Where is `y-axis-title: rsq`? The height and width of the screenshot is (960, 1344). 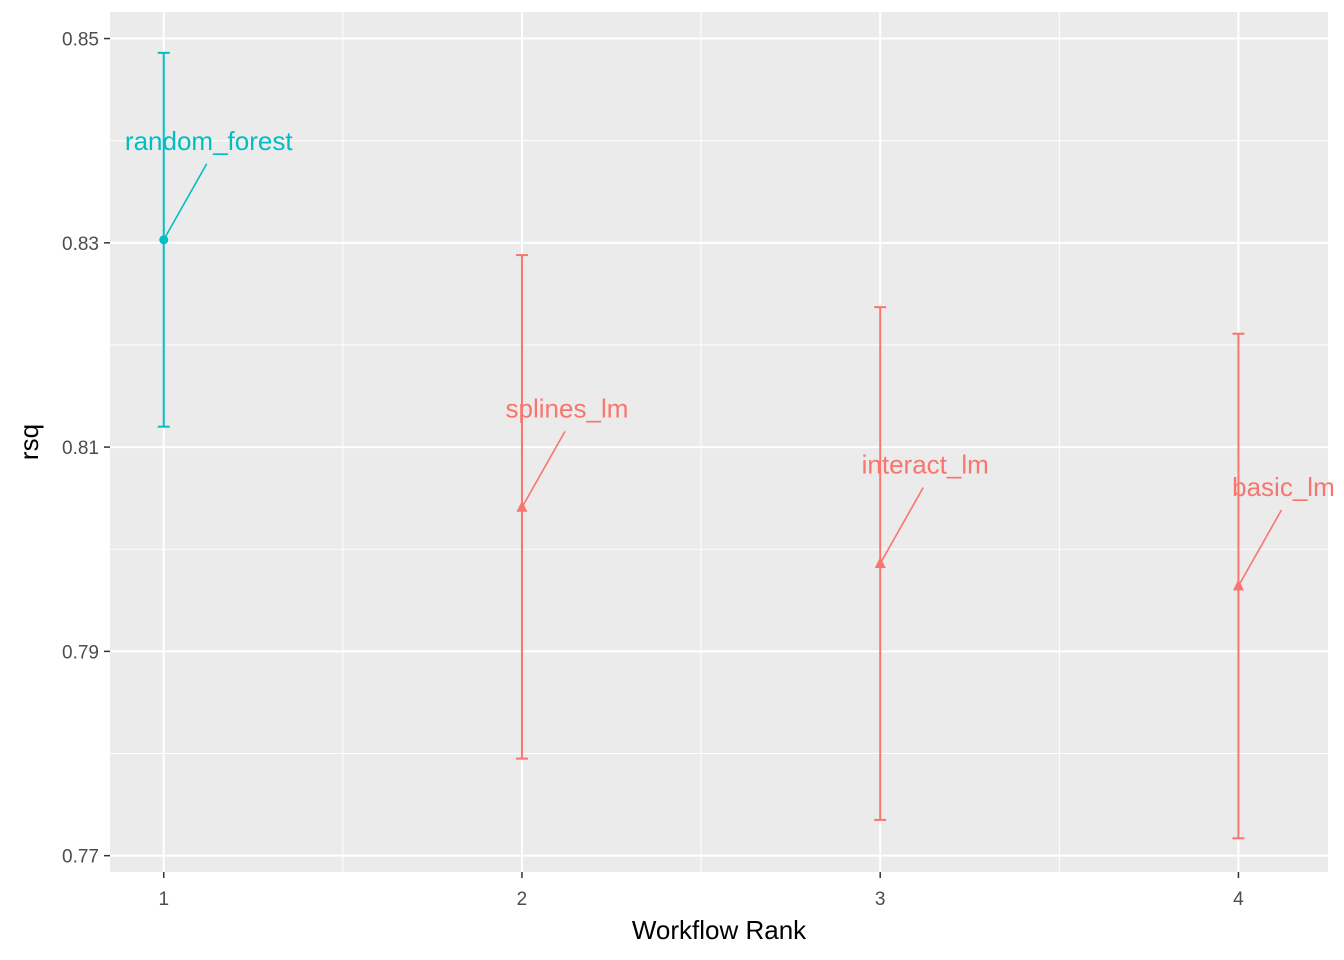
y-axis-title: rsq is located at coordinates (29, 442).